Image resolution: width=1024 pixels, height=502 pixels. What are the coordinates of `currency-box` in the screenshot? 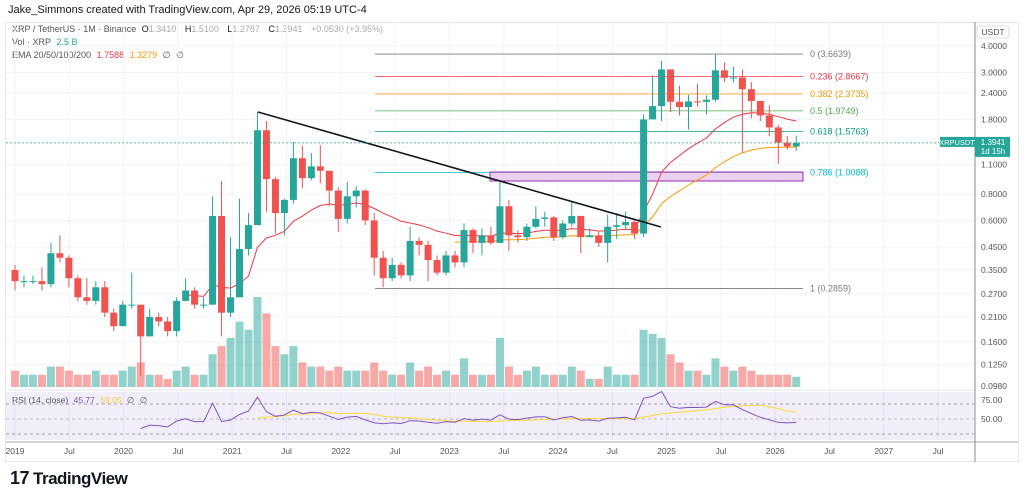 It's located at (993, 32).